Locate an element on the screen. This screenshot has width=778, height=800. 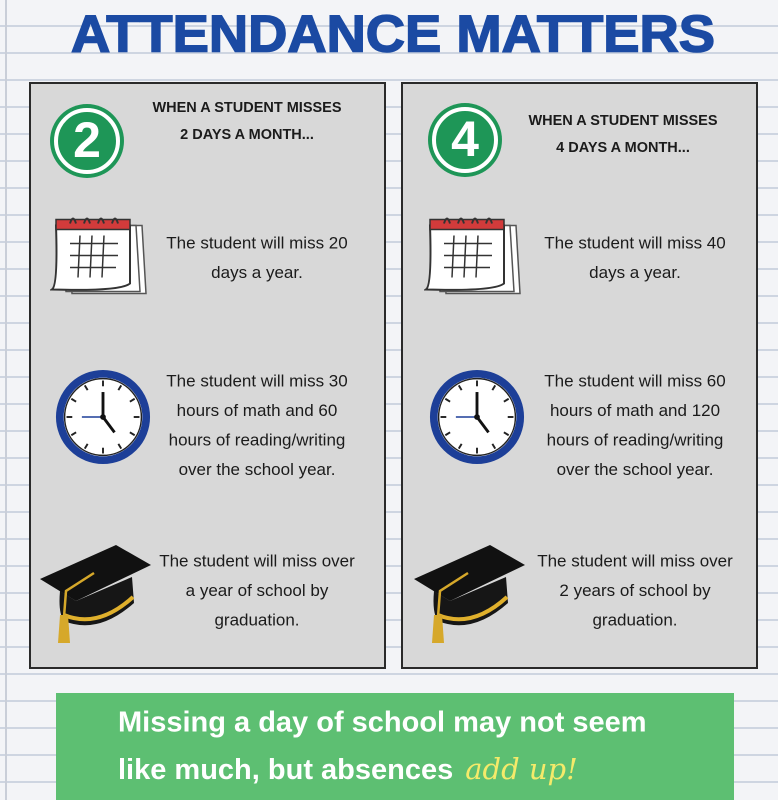
footer-text: like much, but absences is located at coordinates (285, 770).